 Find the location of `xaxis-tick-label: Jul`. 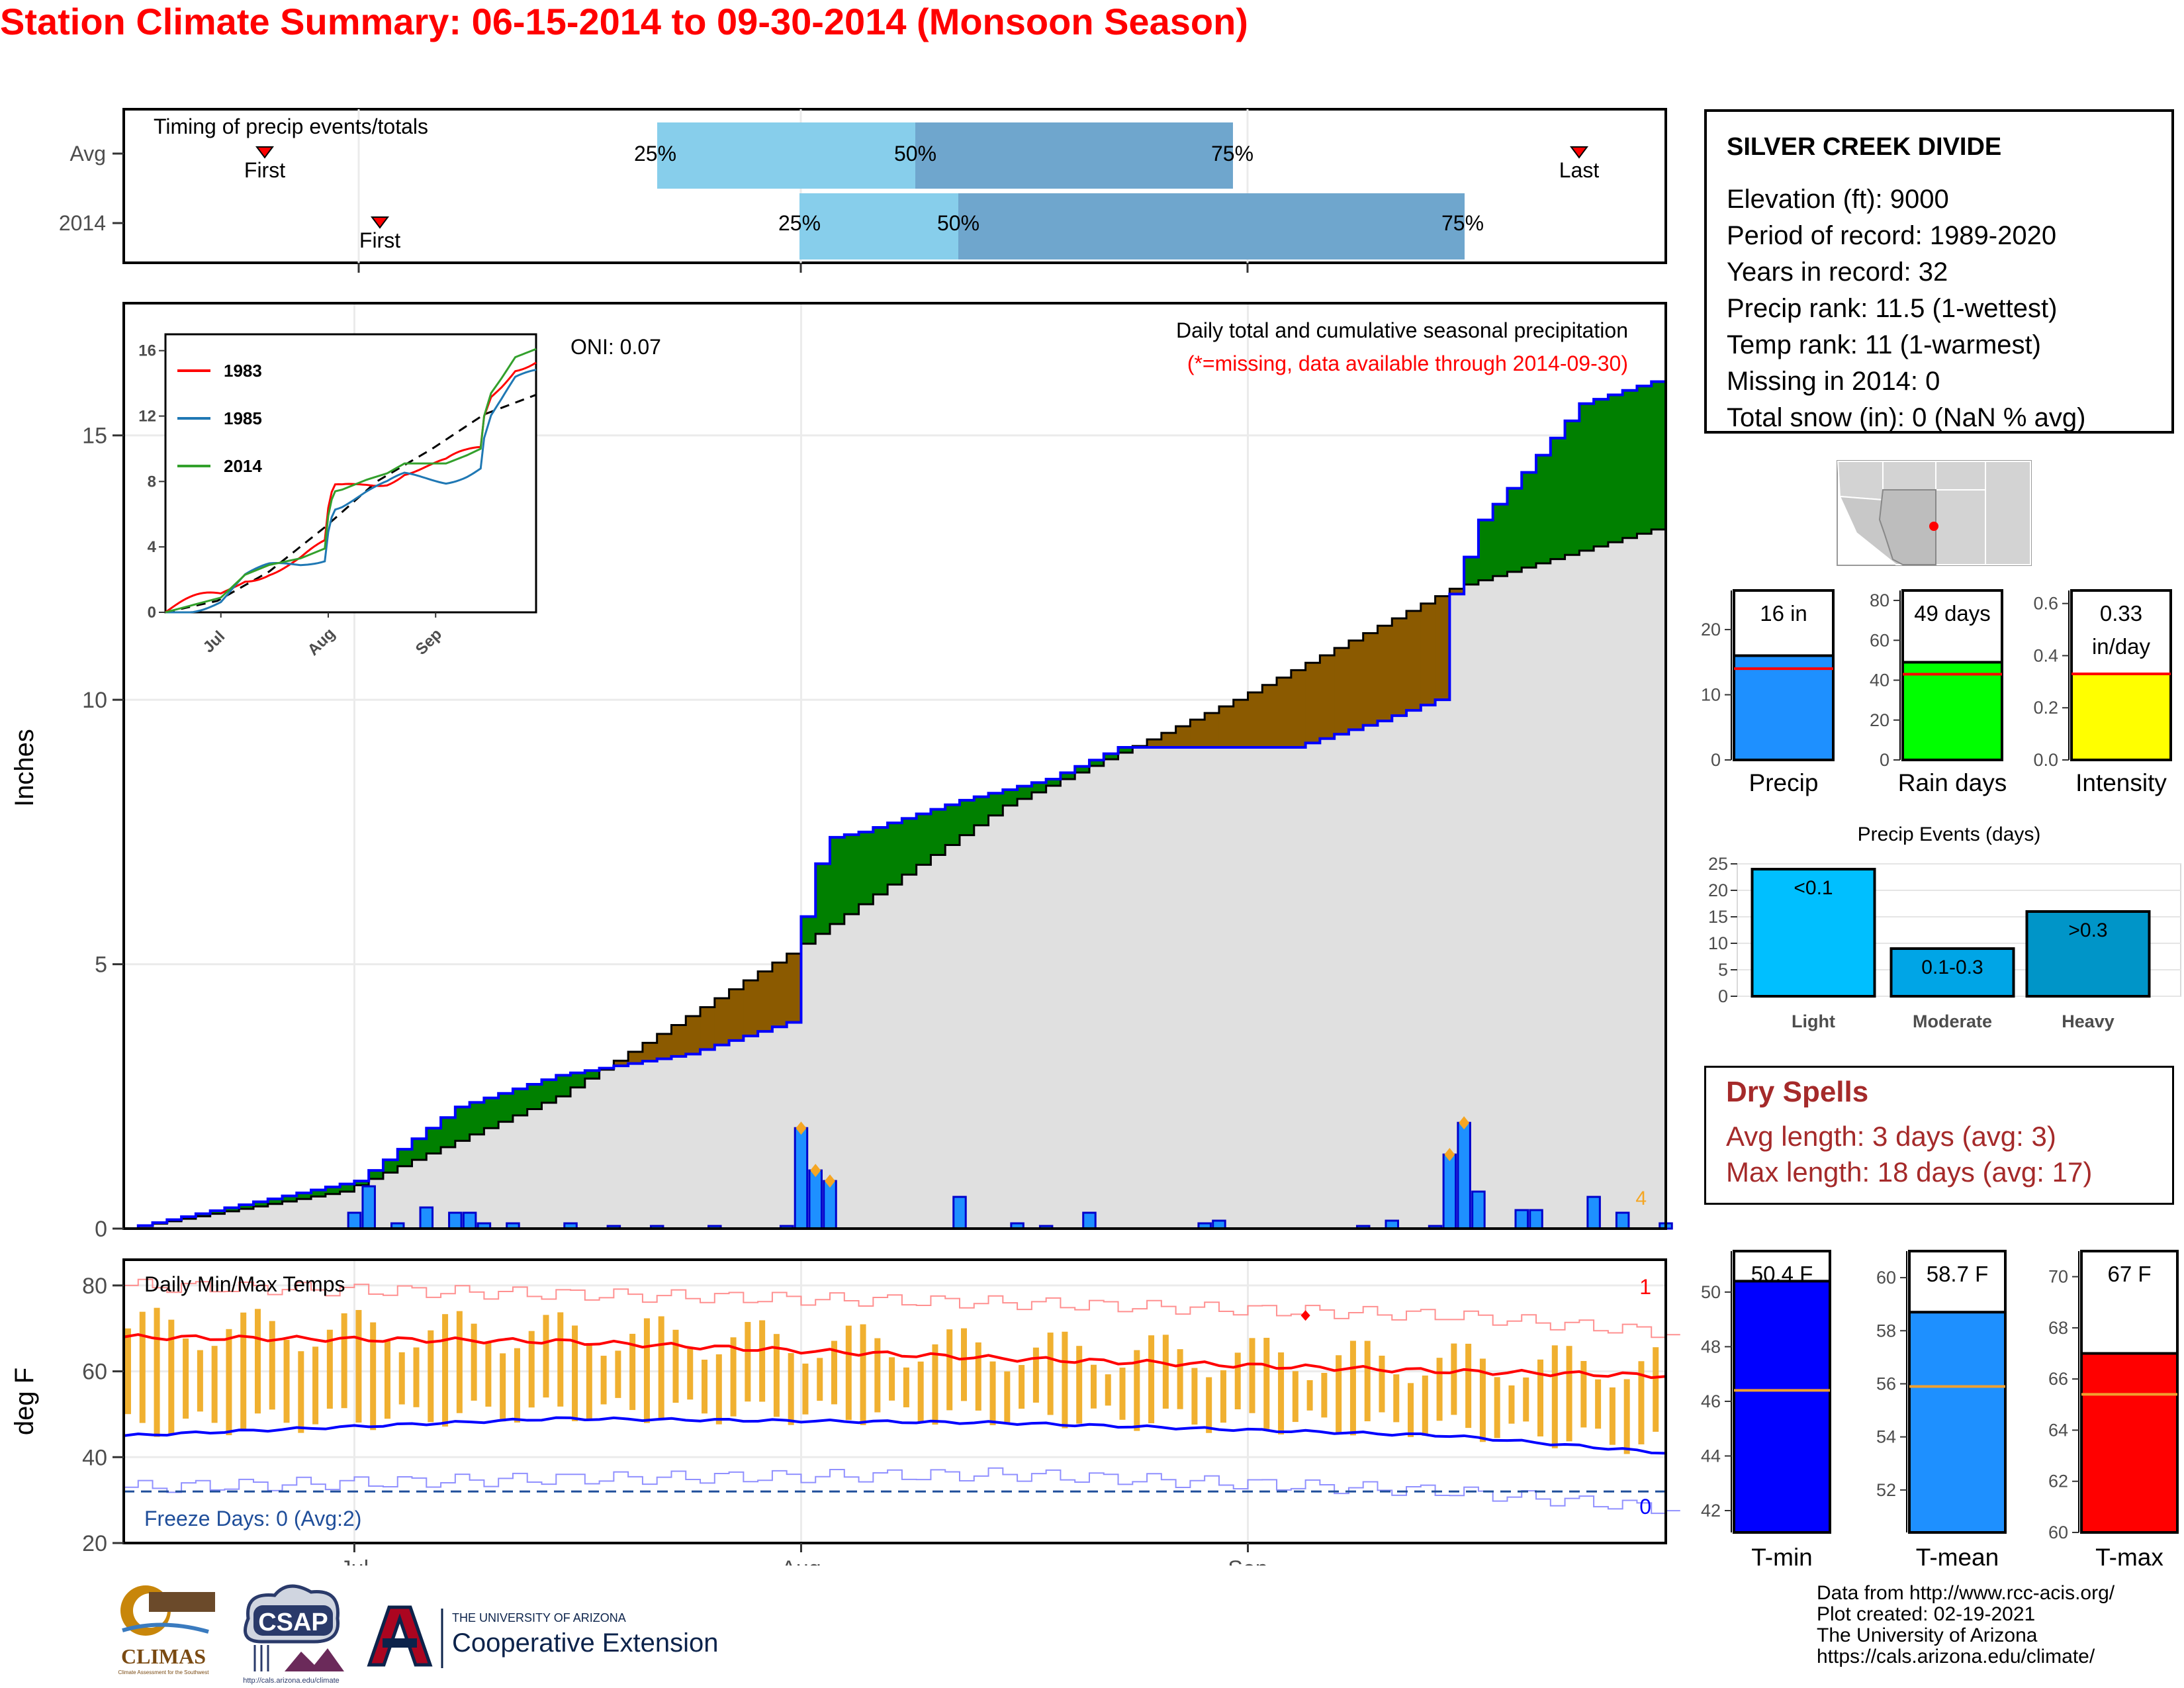

xaxis-tick-label: Jul is located at coordinates (355, 1561).